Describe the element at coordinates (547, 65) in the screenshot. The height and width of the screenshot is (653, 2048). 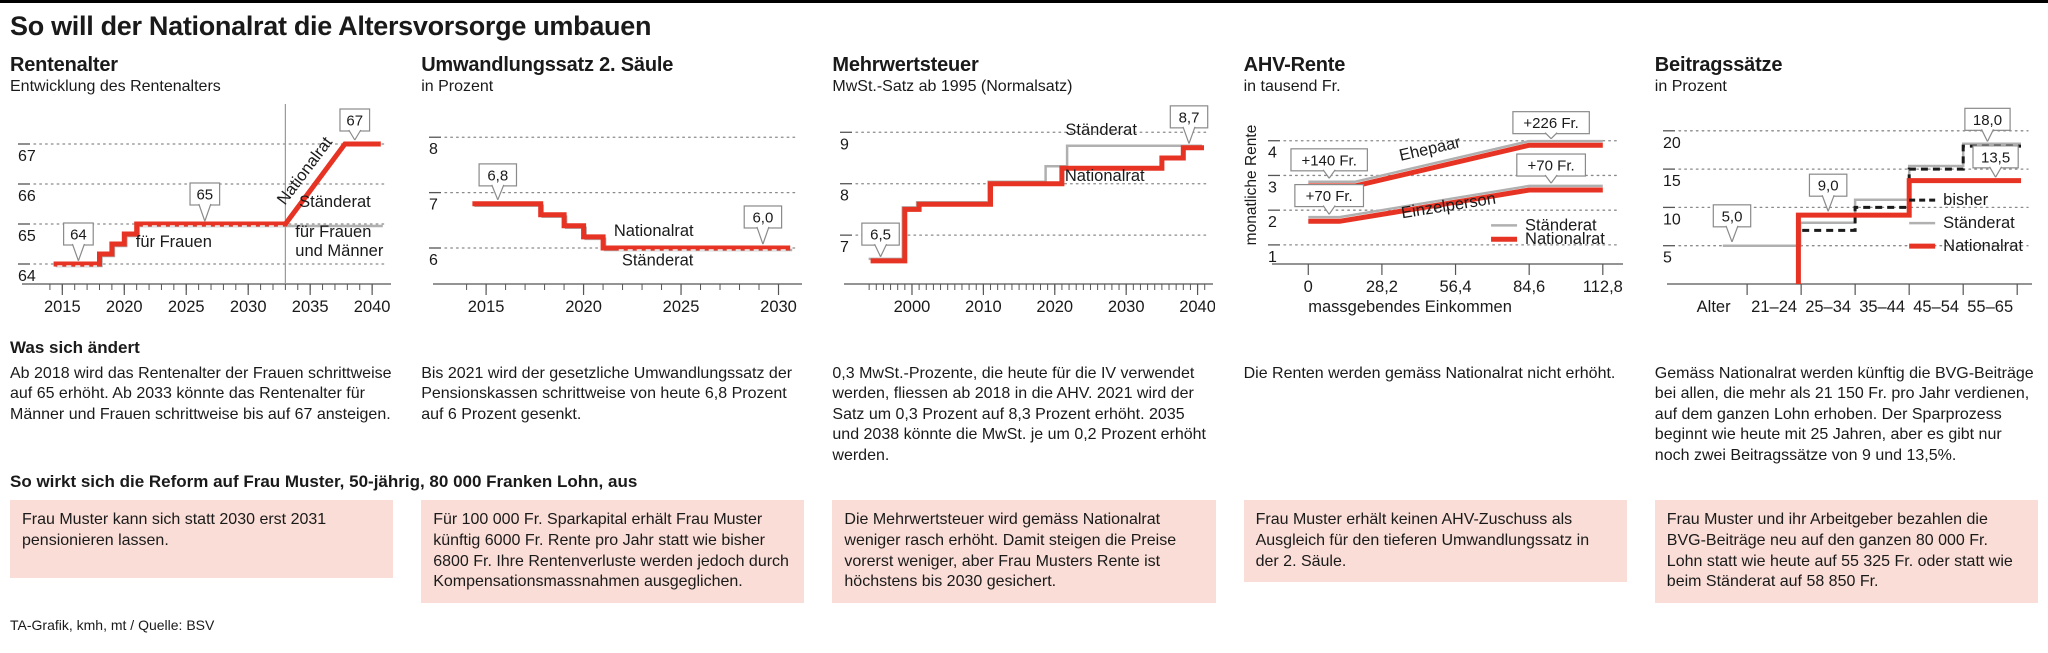
I see `chart-title-umwandlungssatz: Umwandlungssatz 2. Säule` at that location.